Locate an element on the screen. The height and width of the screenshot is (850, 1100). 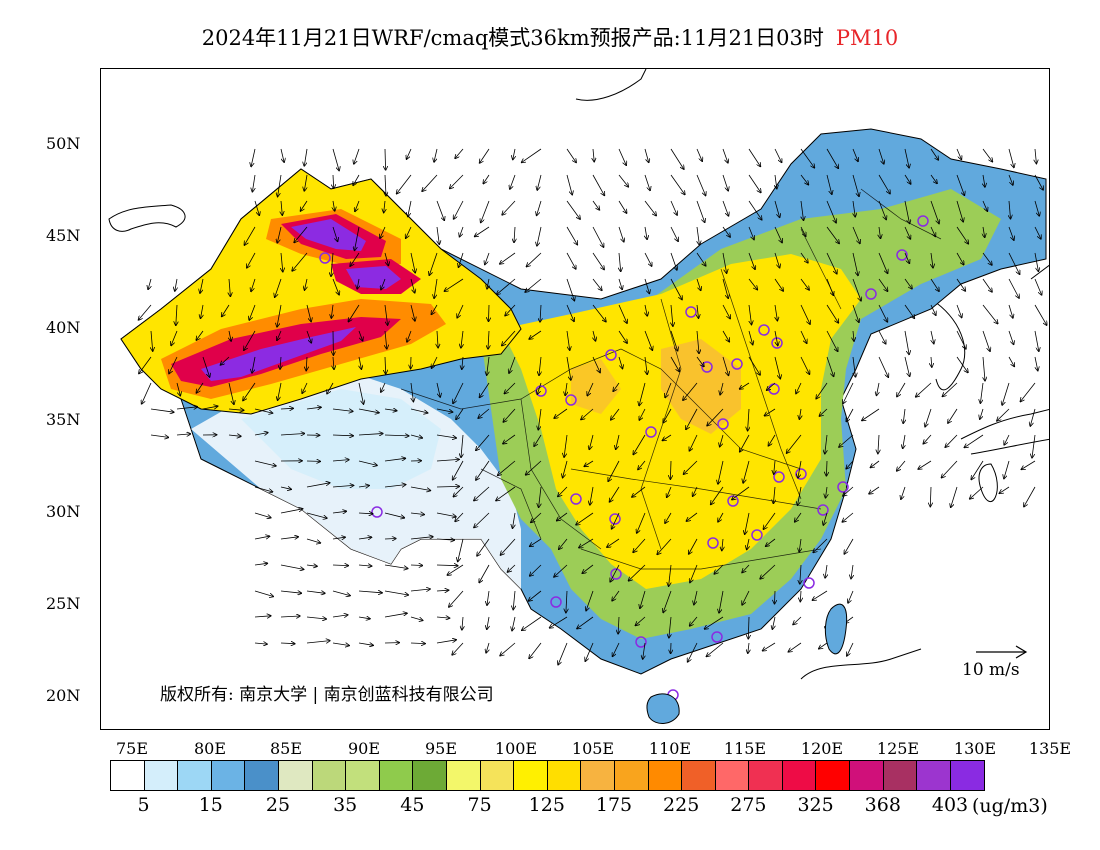
colorbar-label: 75 is located at coordinates (479, 805).